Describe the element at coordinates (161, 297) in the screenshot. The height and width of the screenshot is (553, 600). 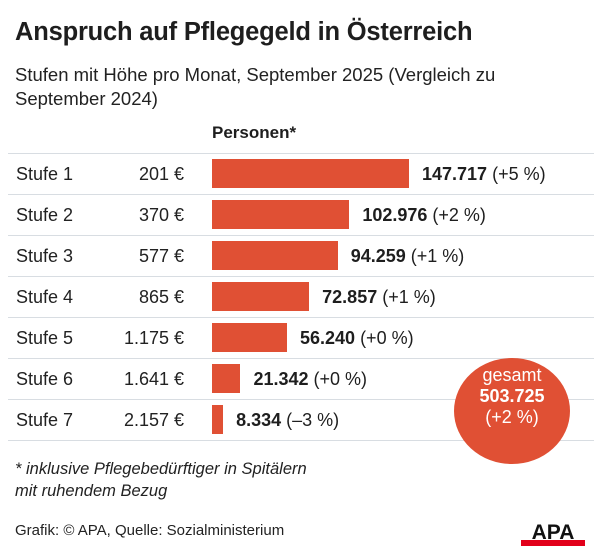
I see `row-amount: 865 €` at that location.